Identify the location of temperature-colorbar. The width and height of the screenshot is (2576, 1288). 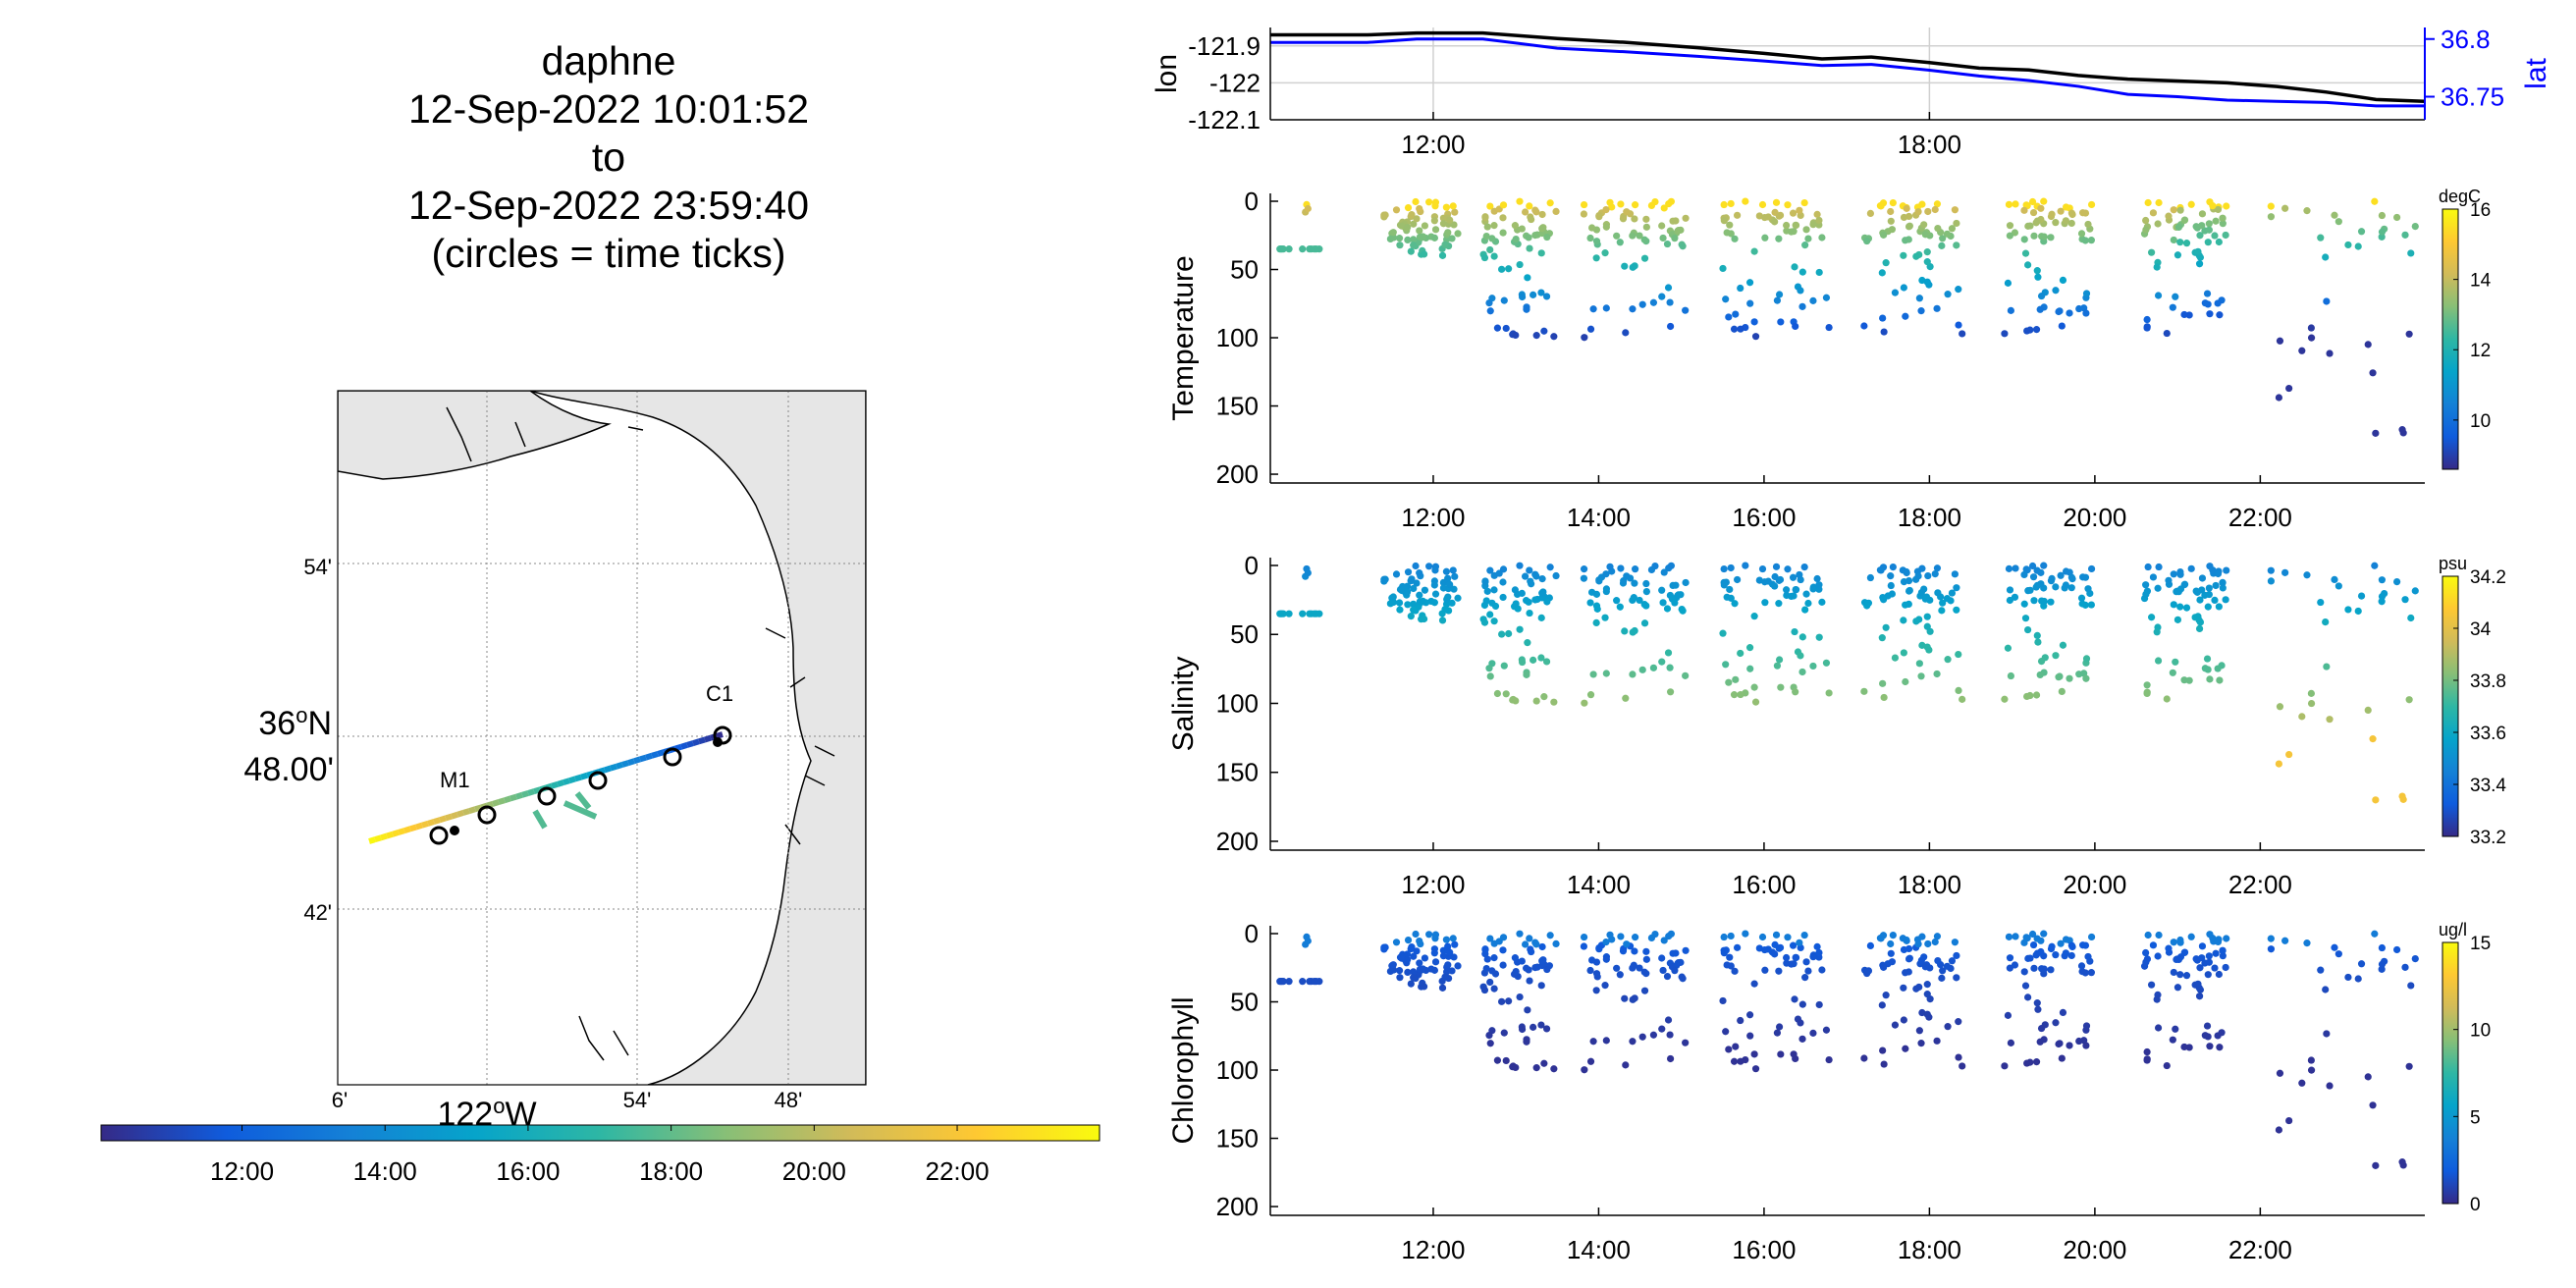
(2450, 339).